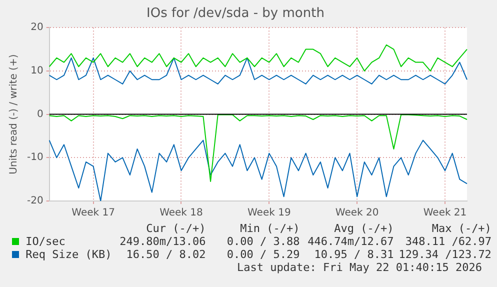 The width and height of the screenshot is (497, 287). Describe the element at coordinates (35, 158) in the screenshot. I see `y-tick-label: -10` at that location.